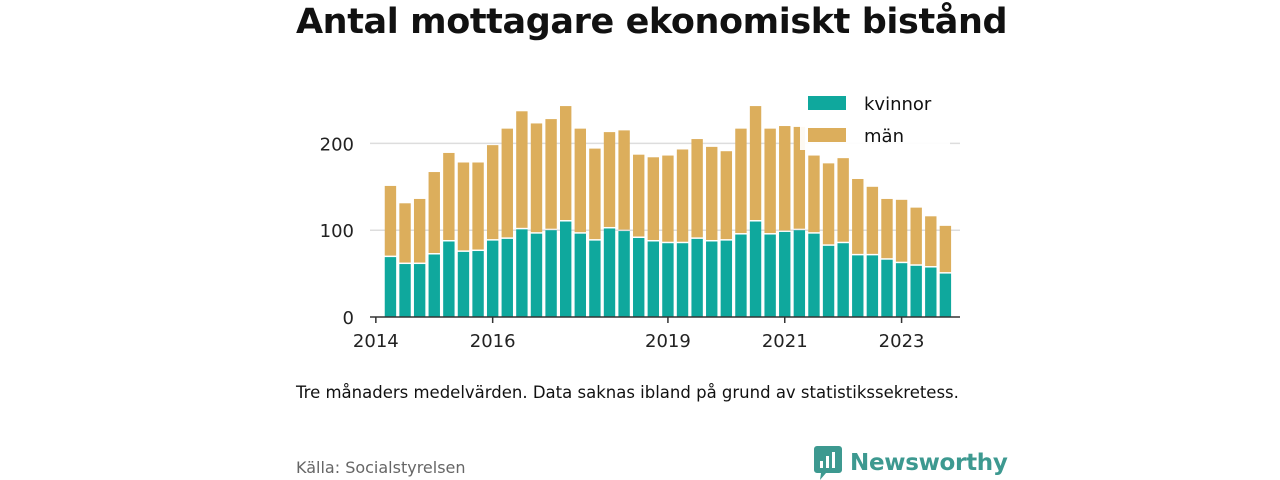 The width and height of the screenshot is (1280, 480). I want to click on brand-name: Newsworthy, so click(929, 463).